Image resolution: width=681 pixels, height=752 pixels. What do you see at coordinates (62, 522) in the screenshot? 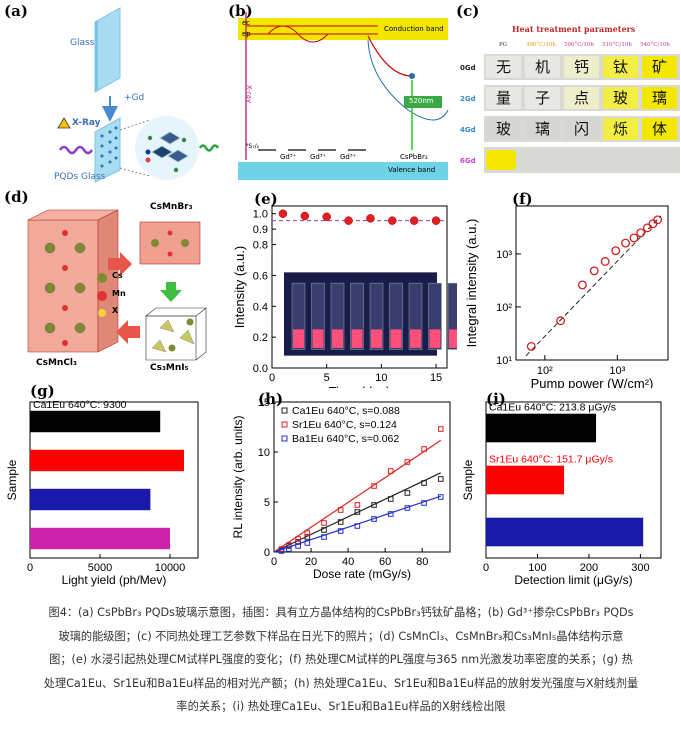
I see `bar-label: BGO: 10000` at bounding box center [62, 522].